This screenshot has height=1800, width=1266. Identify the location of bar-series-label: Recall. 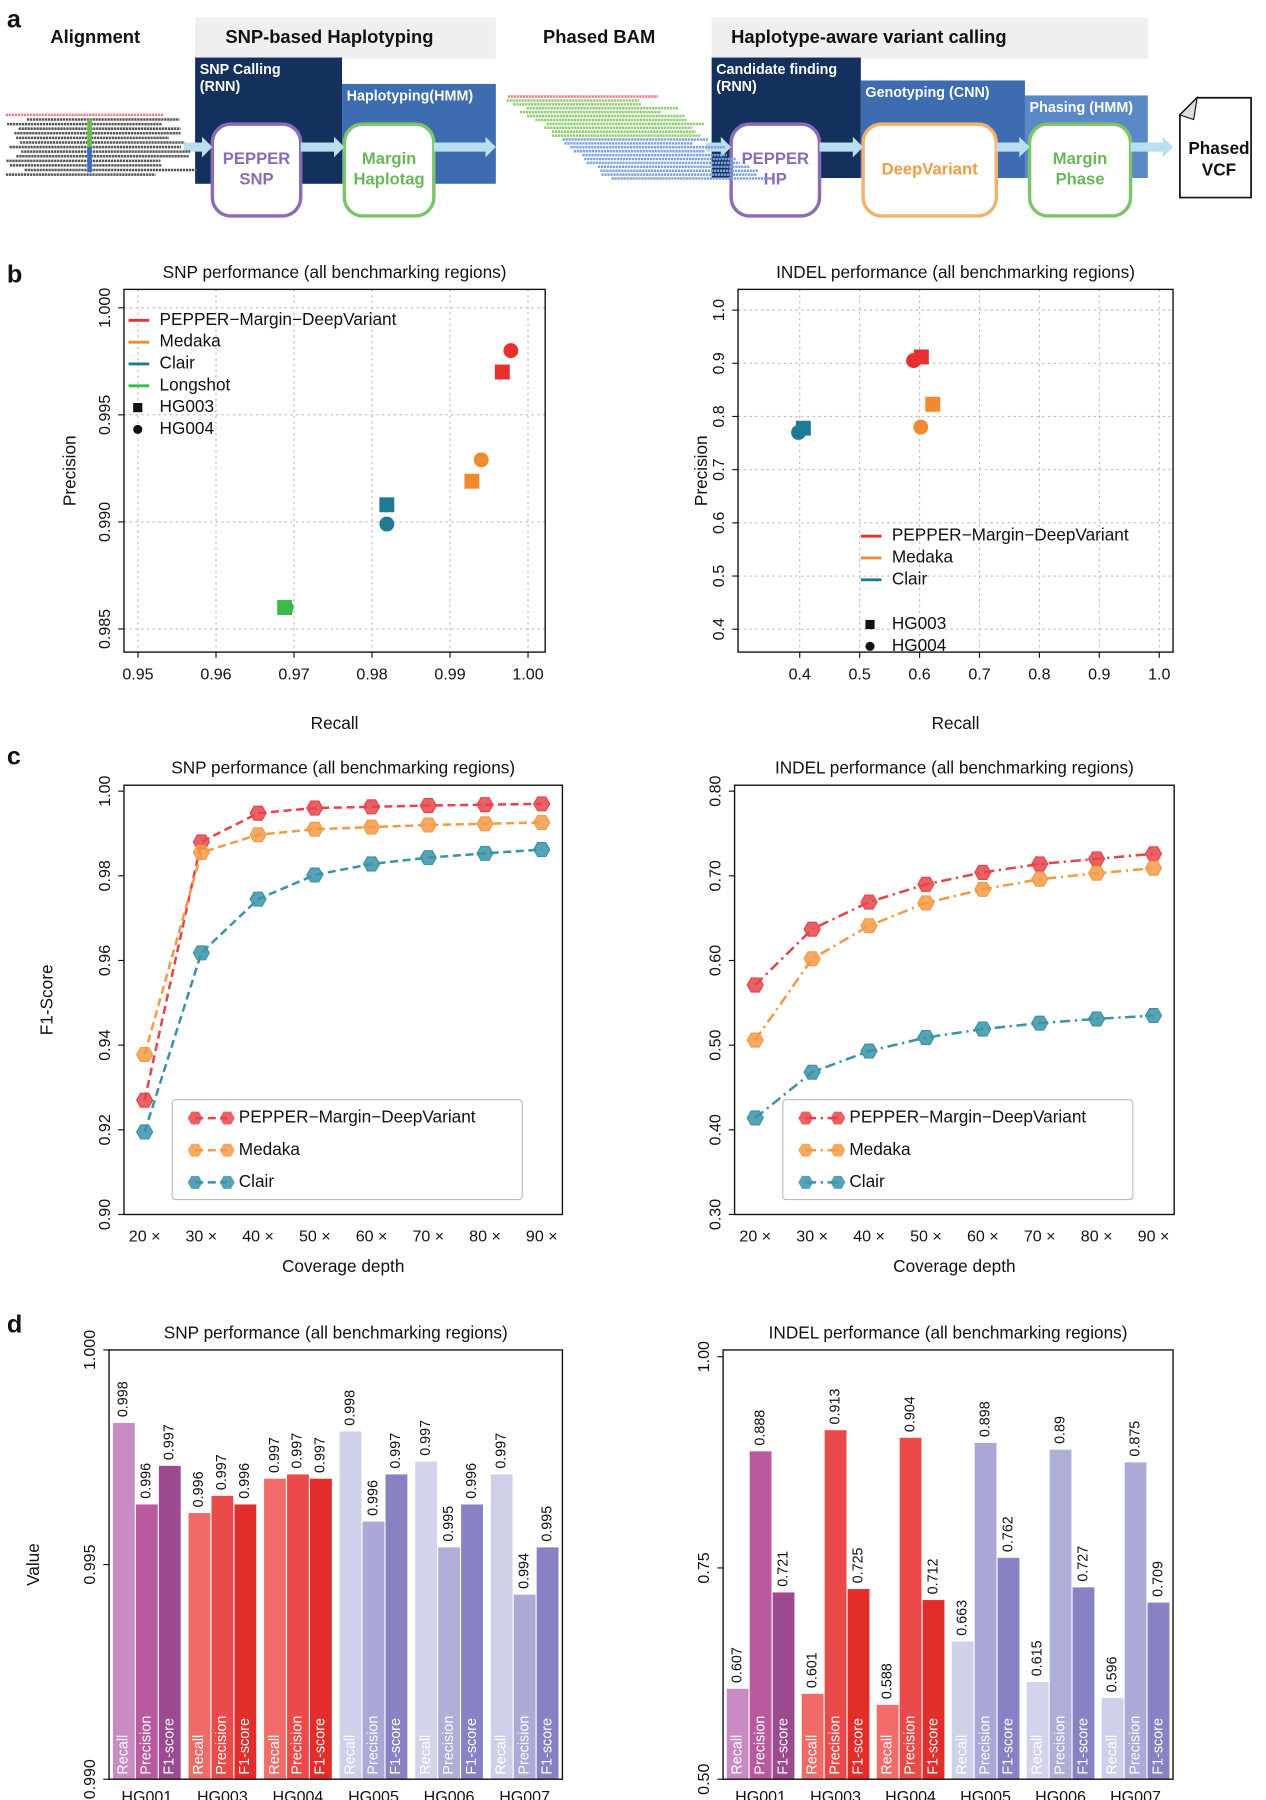
(350, 1755).